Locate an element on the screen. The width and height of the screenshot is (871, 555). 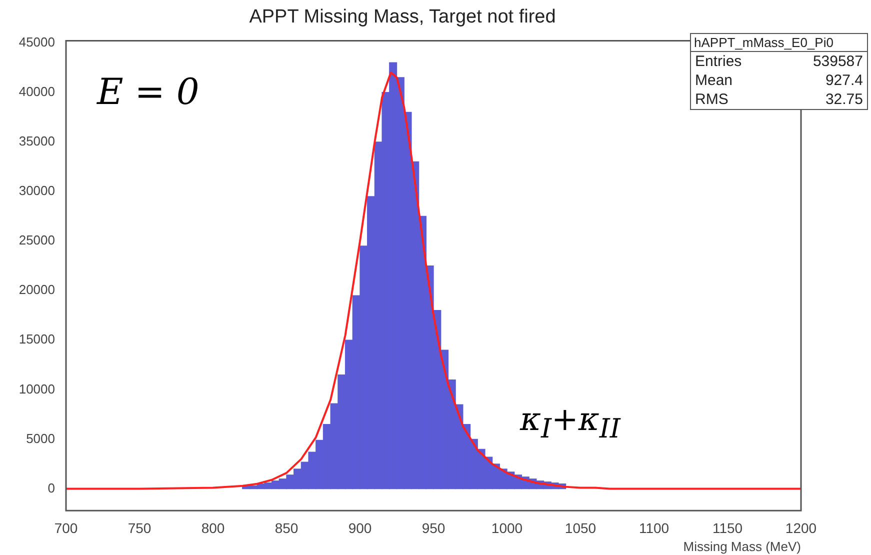
x-tick-label: 1000 is located at coordinates (507, 528).